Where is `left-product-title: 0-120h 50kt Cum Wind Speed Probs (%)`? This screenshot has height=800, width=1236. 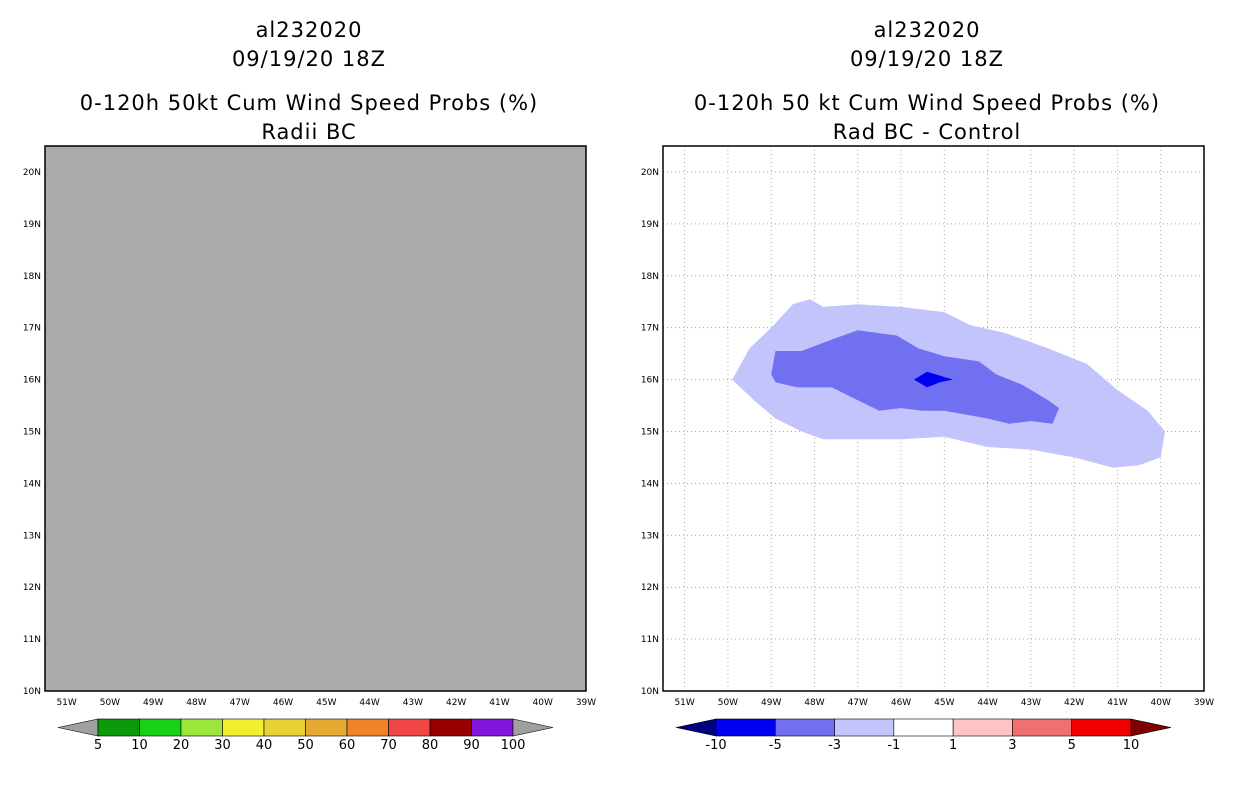 left-product-title: 0-120h 50kt Cum Wind Speed Probs (%) is located at coordinates (309, 103).